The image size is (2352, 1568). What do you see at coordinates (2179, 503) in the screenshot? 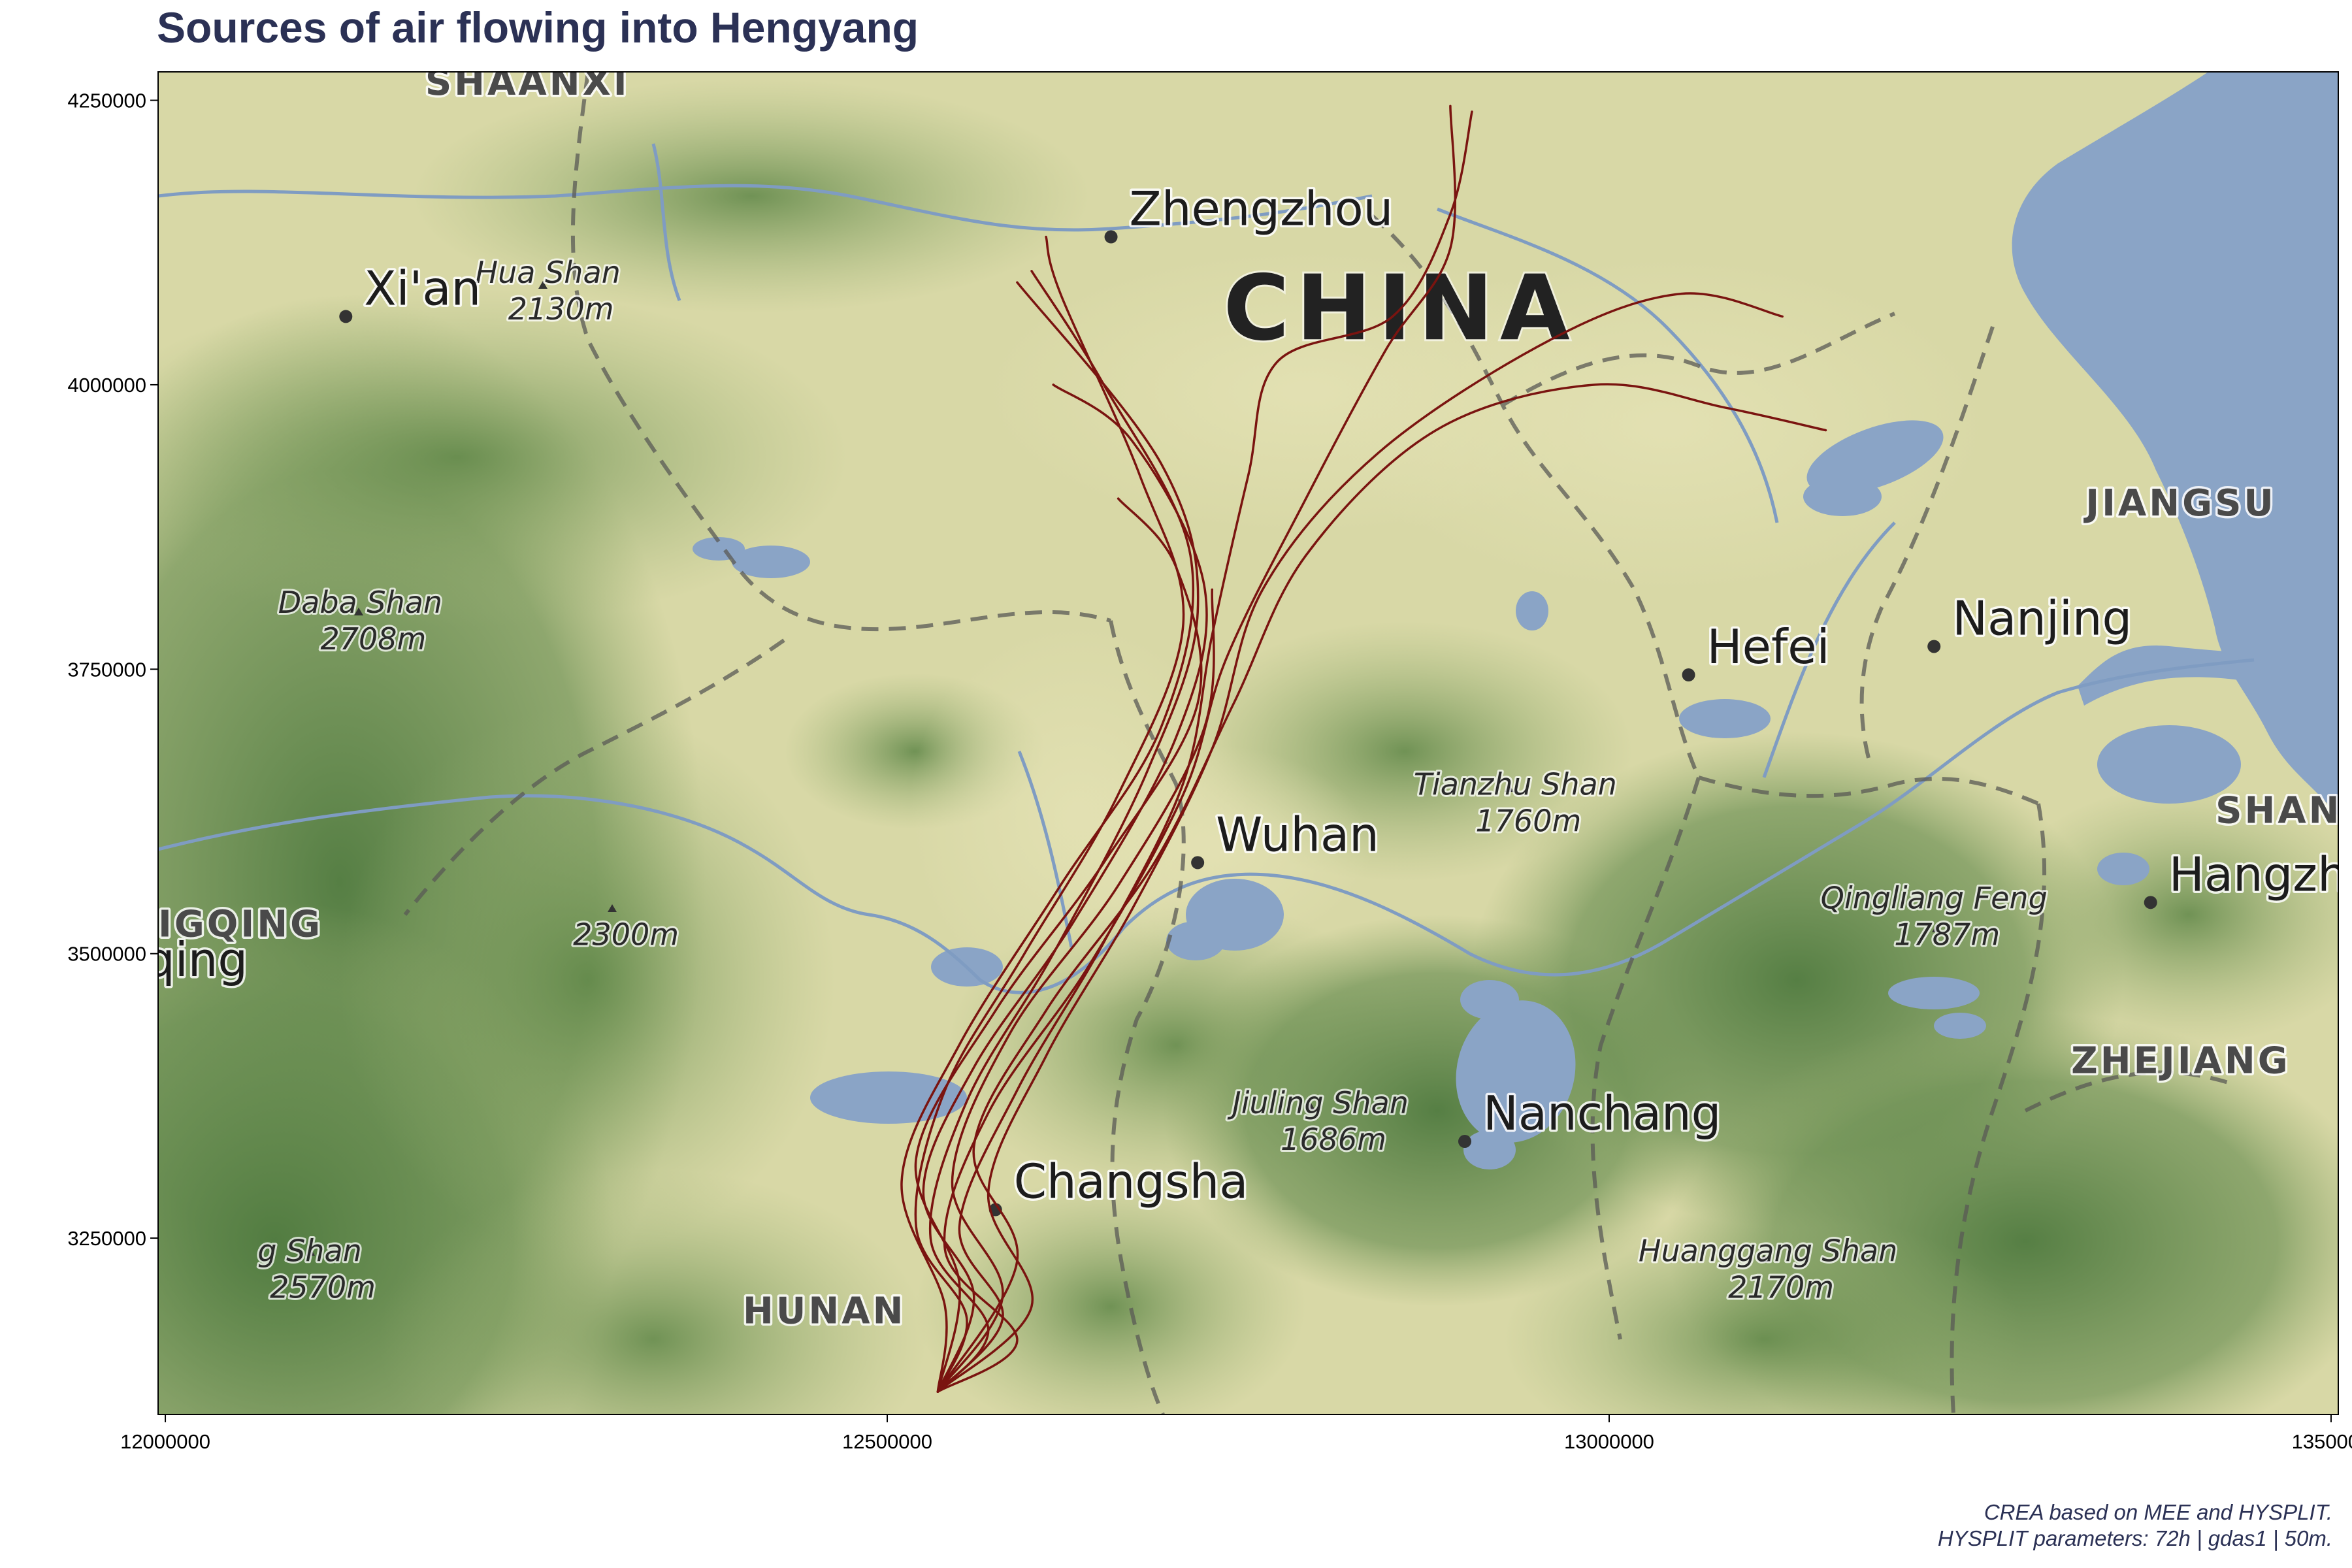
I see `province-label: JIANGSU` at bounding box center [2179, 503].